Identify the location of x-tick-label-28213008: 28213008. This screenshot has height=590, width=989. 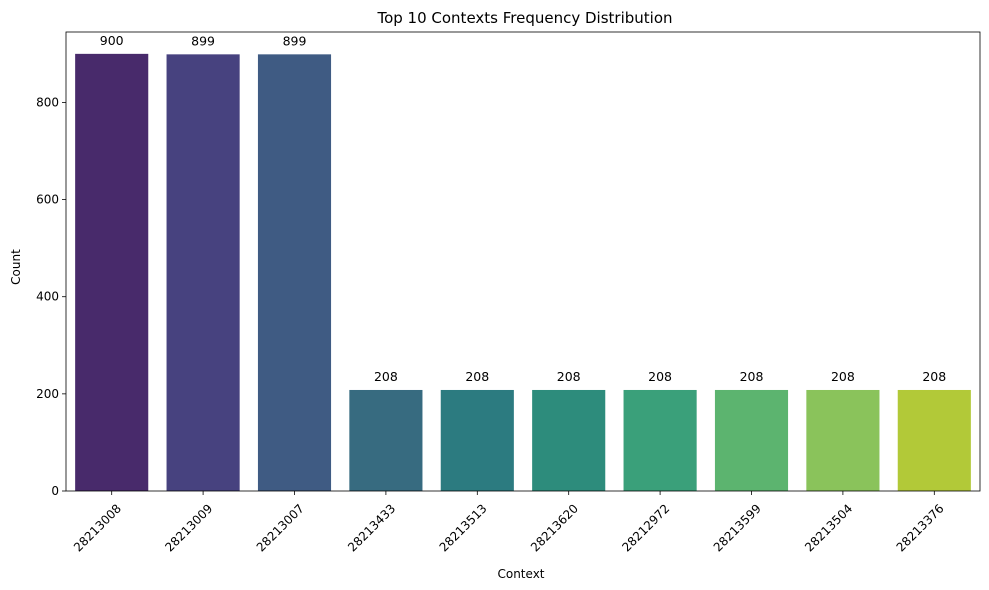
(97, 527).